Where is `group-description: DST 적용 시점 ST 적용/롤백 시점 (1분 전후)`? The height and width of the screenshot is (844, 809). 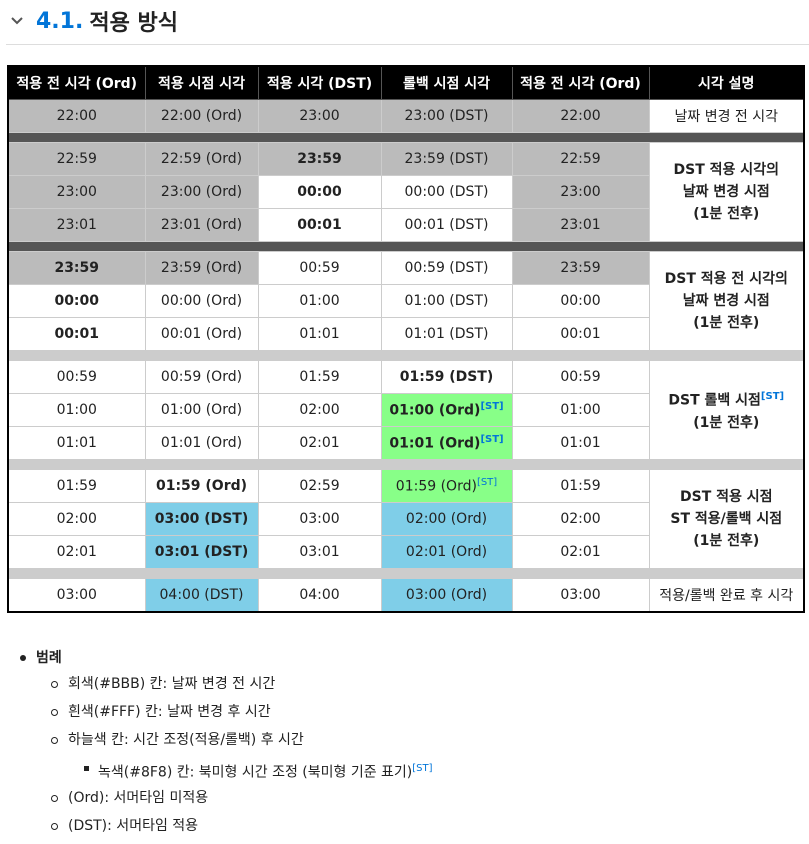 group-description: DST 적용 시점 ST 적용/롤백 시점 (1분 전후) is located at coordinates (726, 519).